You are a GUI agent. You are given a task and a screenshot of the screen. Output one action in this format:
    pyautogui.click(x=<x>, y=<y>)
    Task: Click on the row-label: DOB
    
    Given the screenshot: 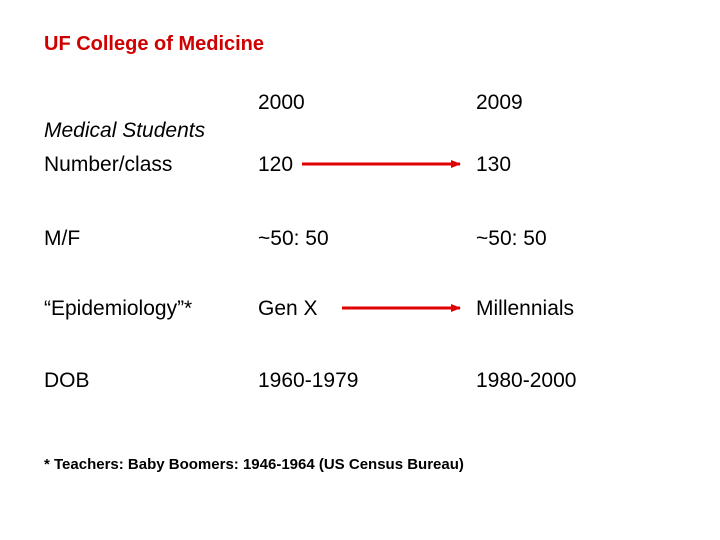 What is the action you would take?
    pyautogui.click(x=67, y=380)
    